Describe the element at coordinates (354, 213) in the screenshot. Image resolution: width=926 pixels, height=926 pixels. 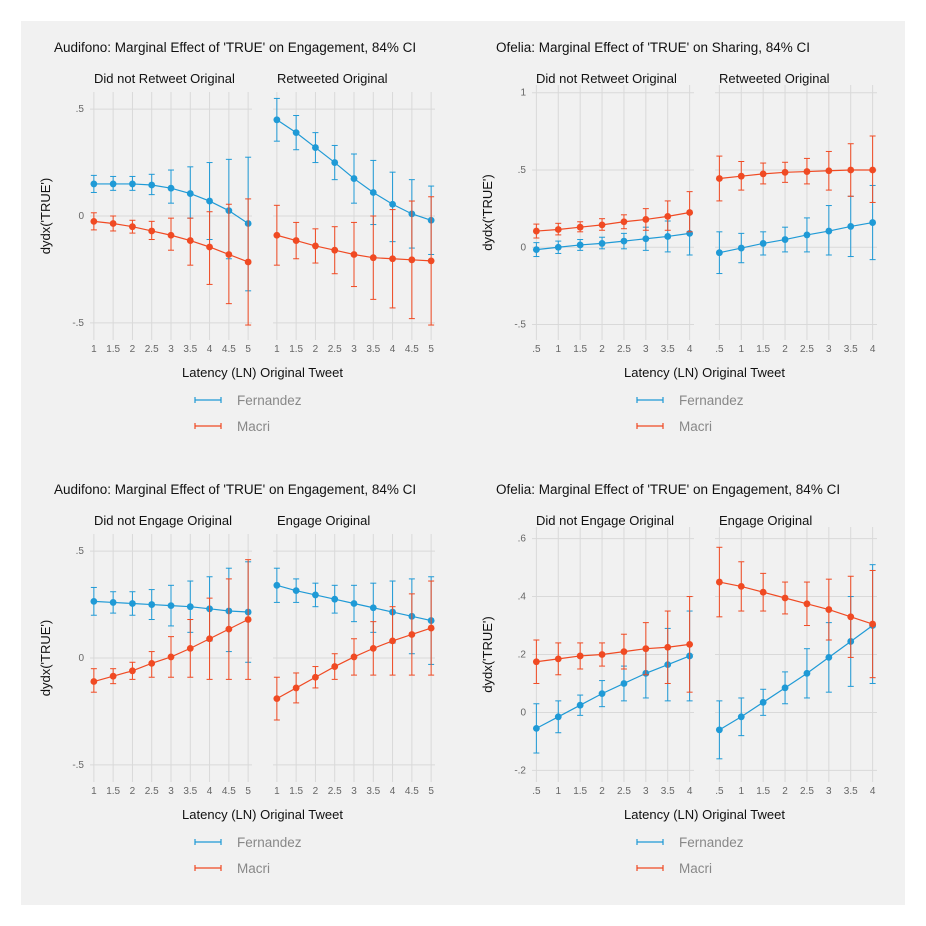
I see `facet-2: Retweeted Original 1 1.5 2 2.5 3 3.5 4 4.5 5` at that location.